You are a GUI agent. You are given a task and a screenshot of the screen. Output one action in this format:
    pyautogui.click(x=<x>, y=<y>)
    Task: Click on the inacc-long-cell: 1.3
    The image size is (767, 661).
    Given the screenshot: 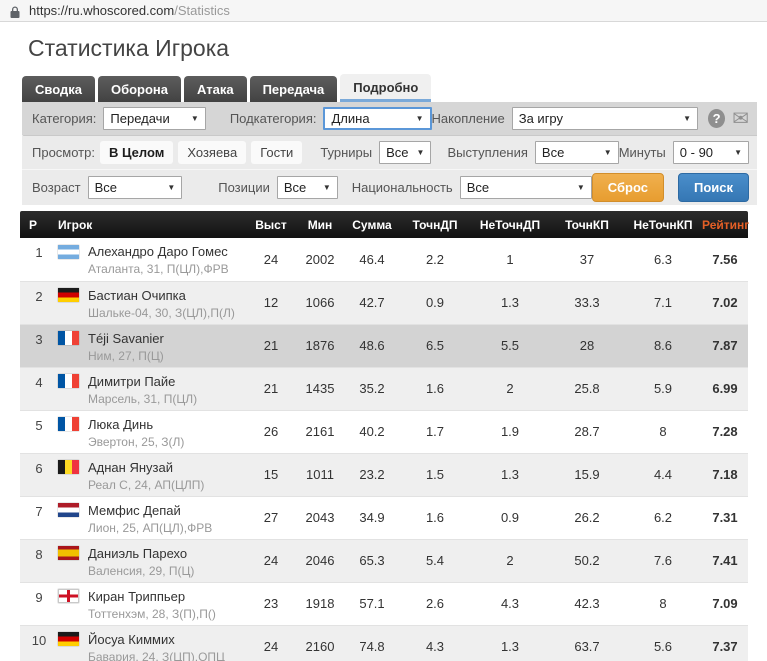 What is the action you would take?
    pyautogui.click(x=510, y=303)
    